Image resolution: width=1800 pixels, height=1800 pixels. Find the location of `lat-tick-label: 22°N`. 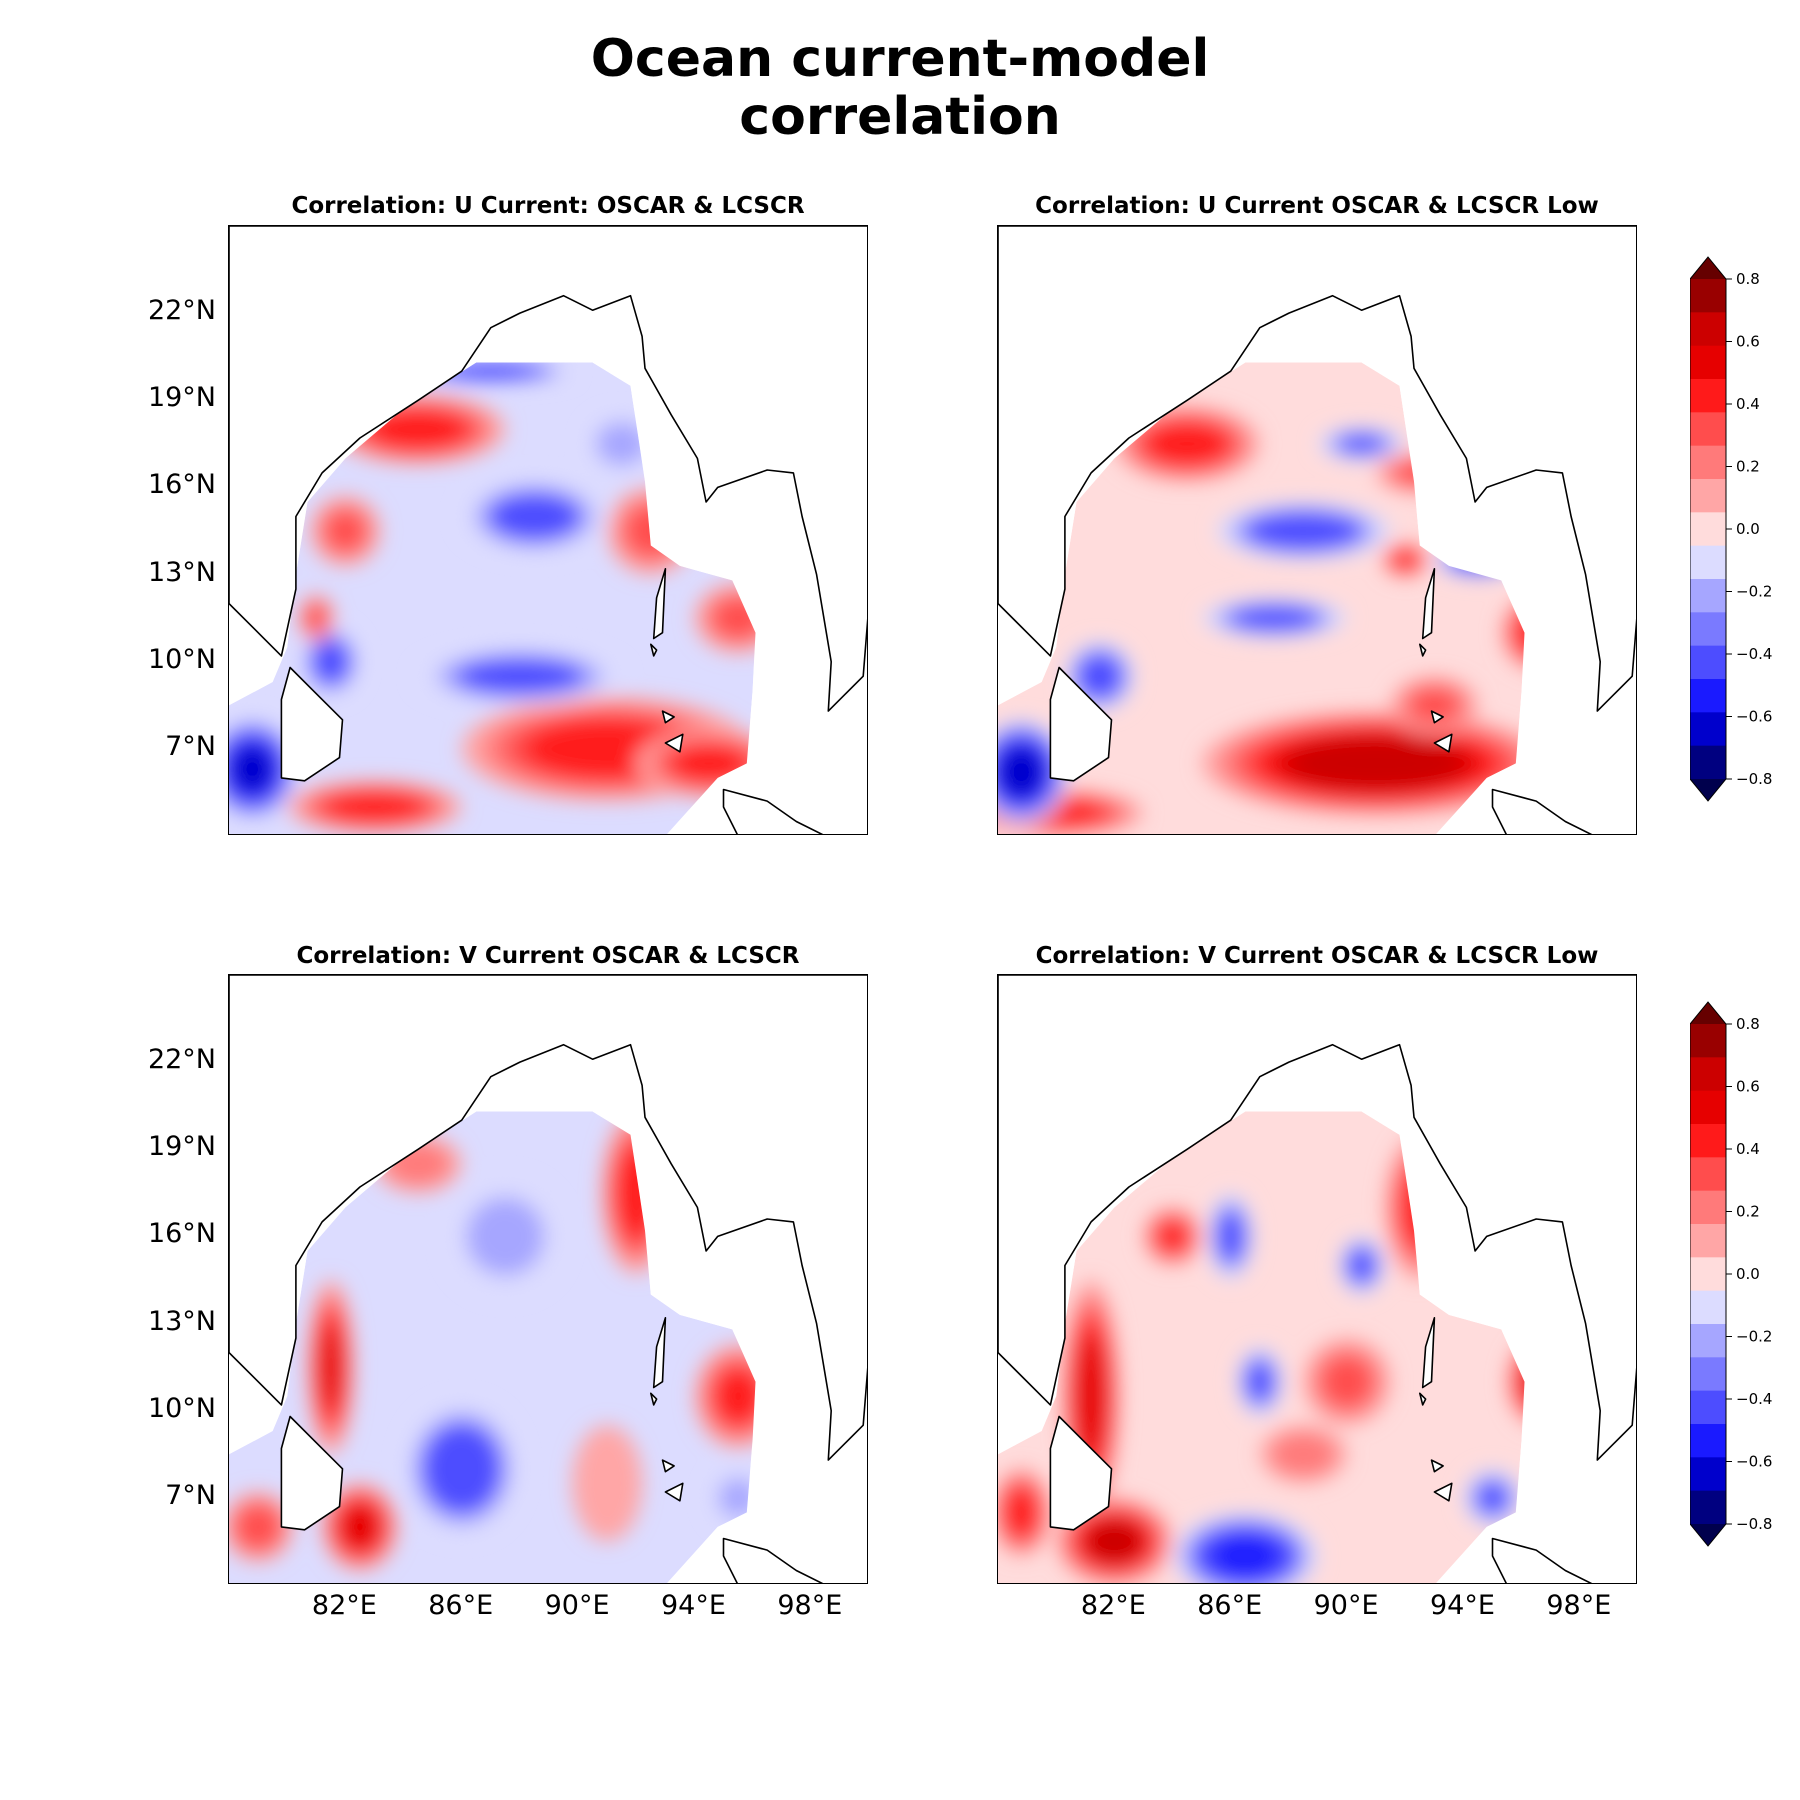

lat-tick-label: 22°N is located at coordinates (181, 311).